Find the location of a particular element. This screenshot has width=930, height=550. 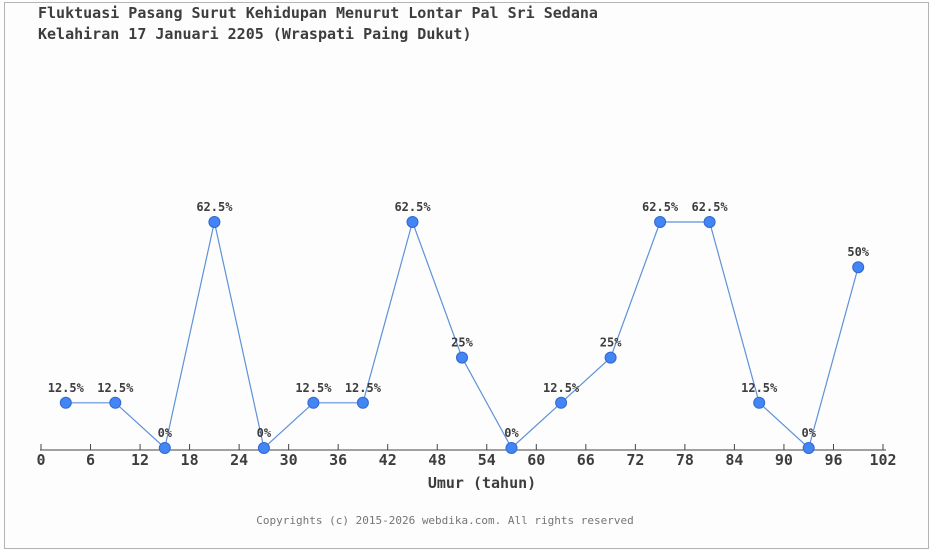

x-axis-tick-label: 18 is located at coordinates (190, 460).